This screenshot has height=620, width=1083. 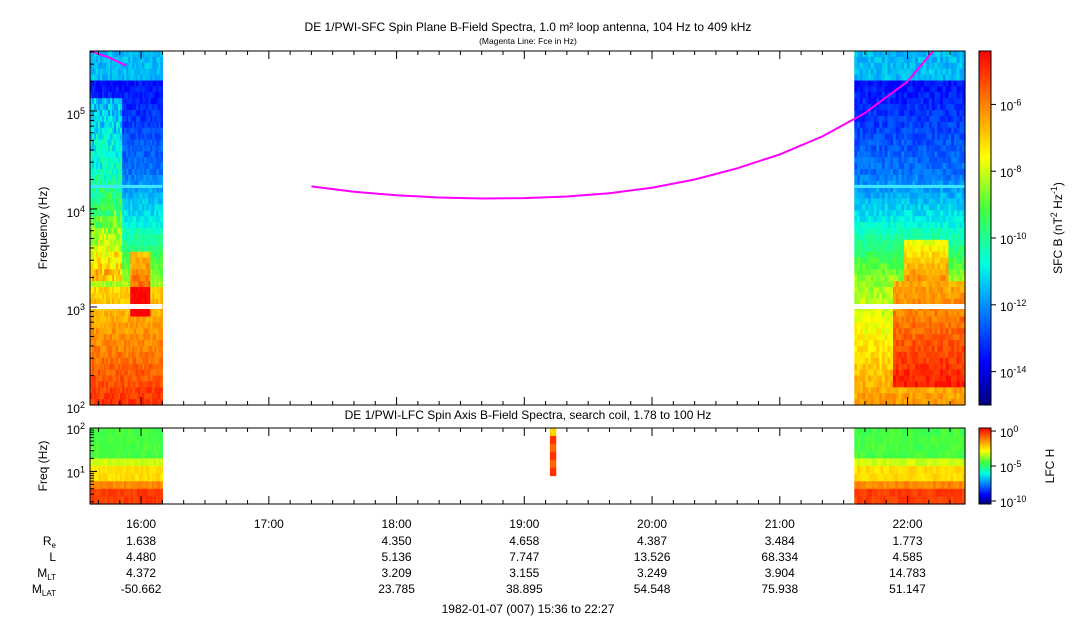 I want to click on spectrogram-line-artifact, so click(x=126, y=186).